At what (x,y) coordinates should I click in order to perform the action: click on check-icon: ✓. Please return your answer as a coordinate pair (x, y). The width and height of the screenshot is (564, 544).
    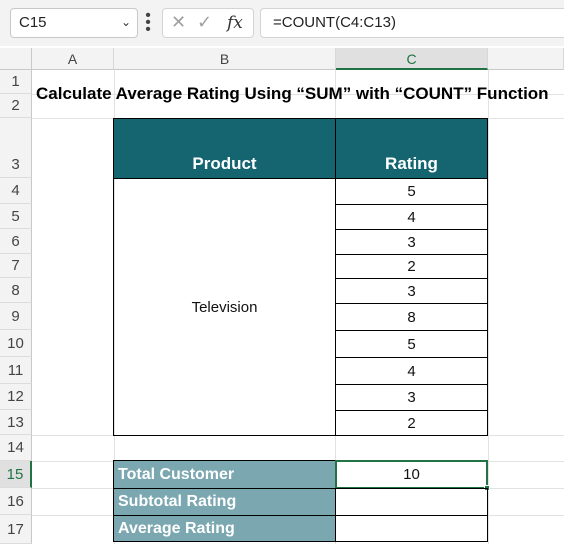
    Looking at the image, I should click on (205, 22).